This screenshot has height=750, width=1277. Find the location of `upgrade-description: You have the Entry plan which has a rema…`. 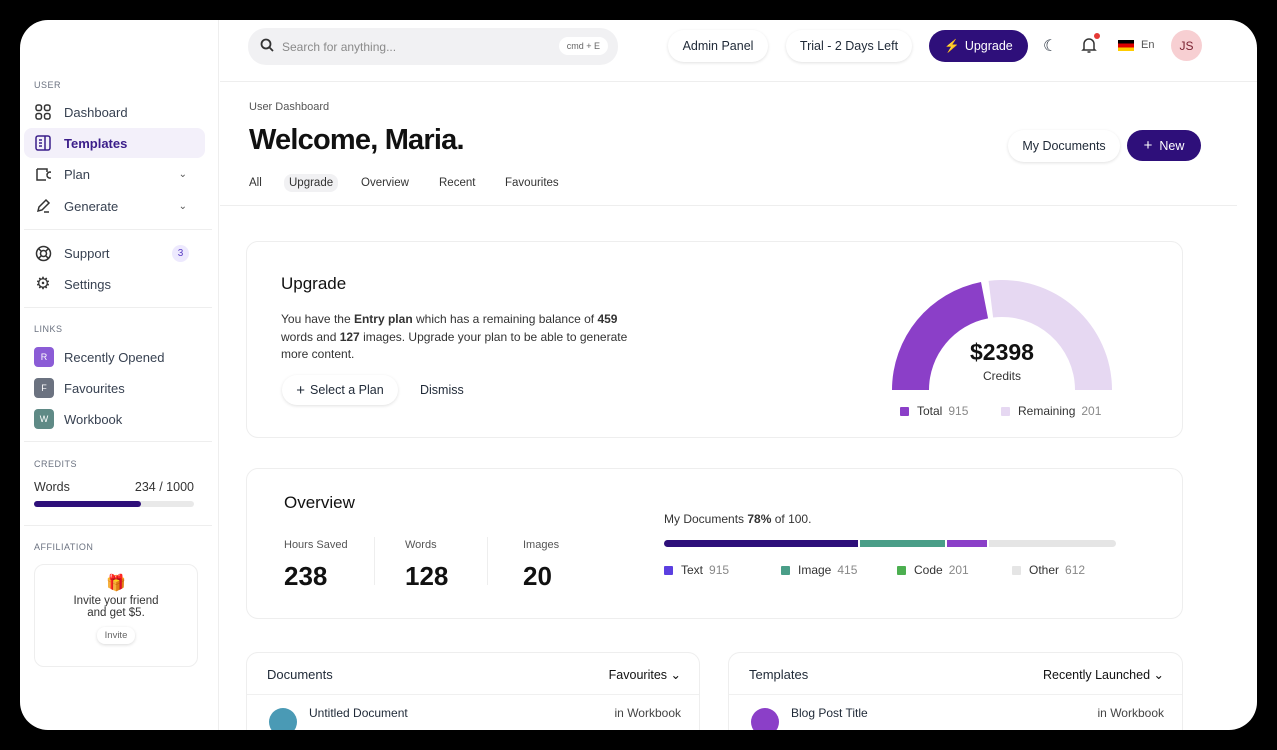

upgrade-description: You have the Entry plan which has a rema… is located at coordinates (454, 336).